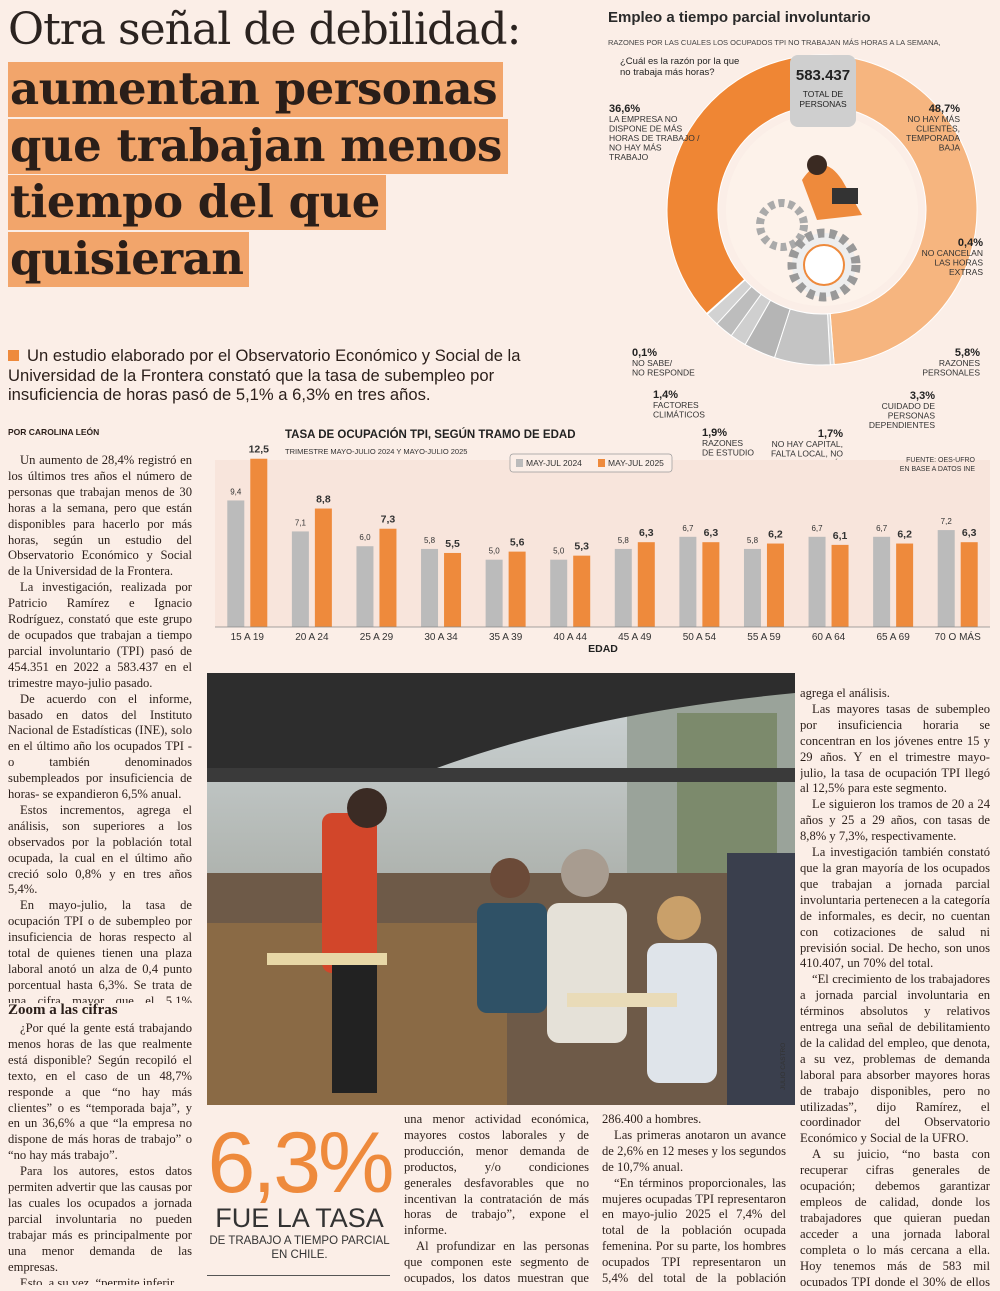  I want to click on segment-label: PERSONALES, so click(951, 373).